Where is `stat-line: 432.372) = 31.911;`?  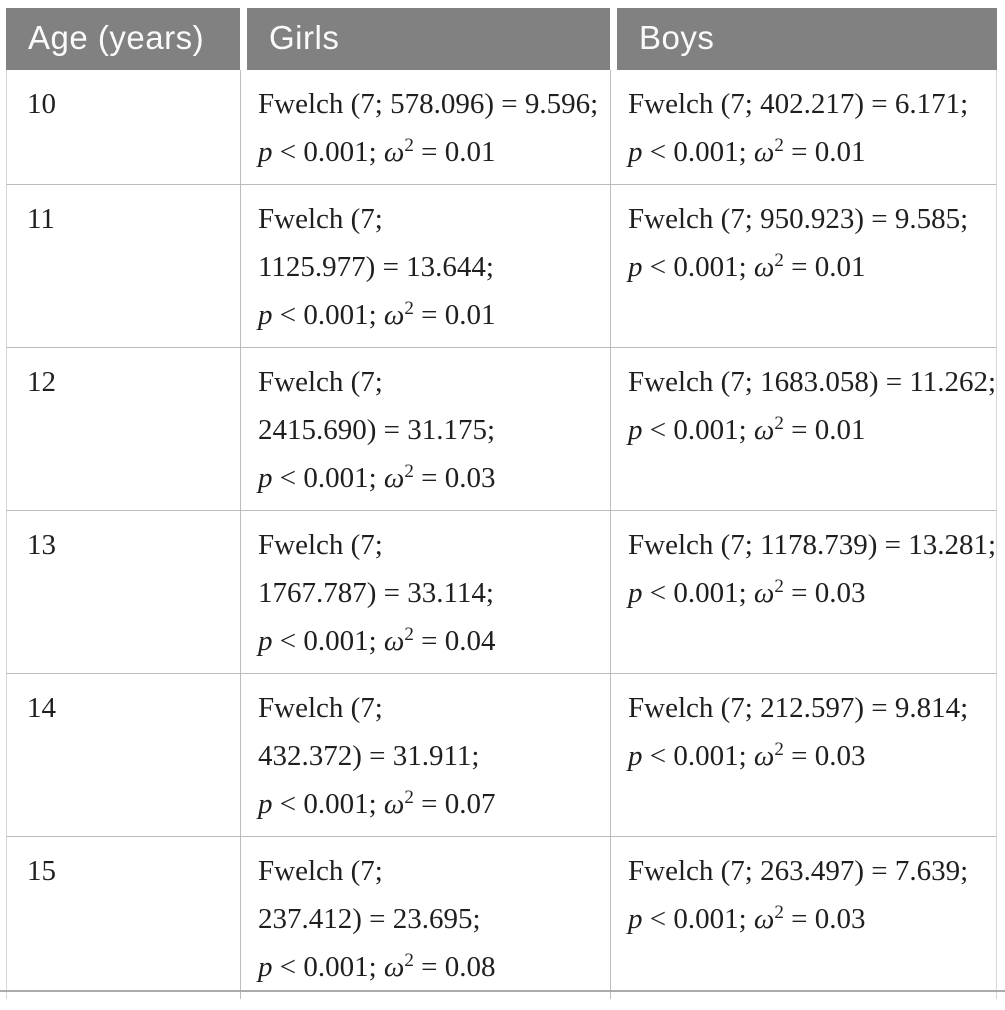 stat-line: 432.372) = 31.911; is located at coordinates (369, 756).